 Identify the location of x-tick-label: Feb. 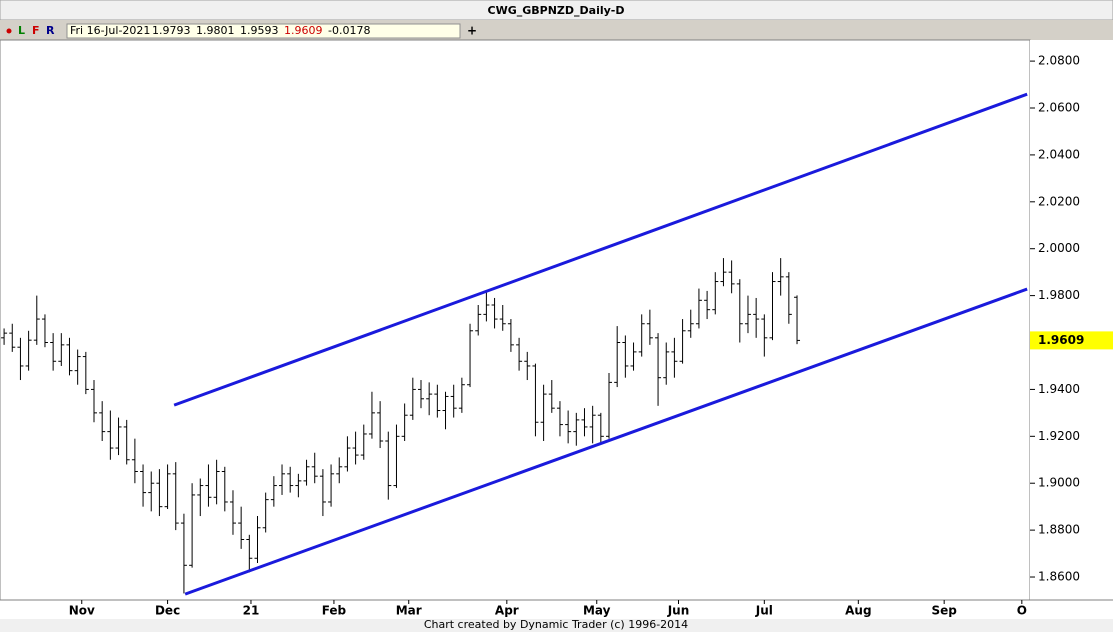
(334, 611).